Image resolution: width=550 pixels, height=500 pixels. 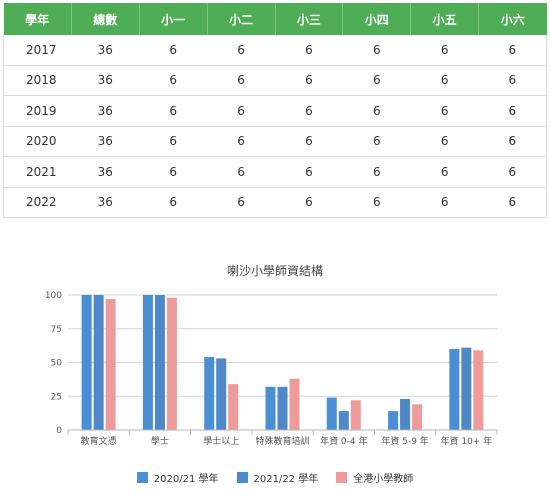 What do you see at coordinates (282, 441) in the screenshot?
I see `x-tick-label: 特殊教育培訓` at bounding box center [282, 441].